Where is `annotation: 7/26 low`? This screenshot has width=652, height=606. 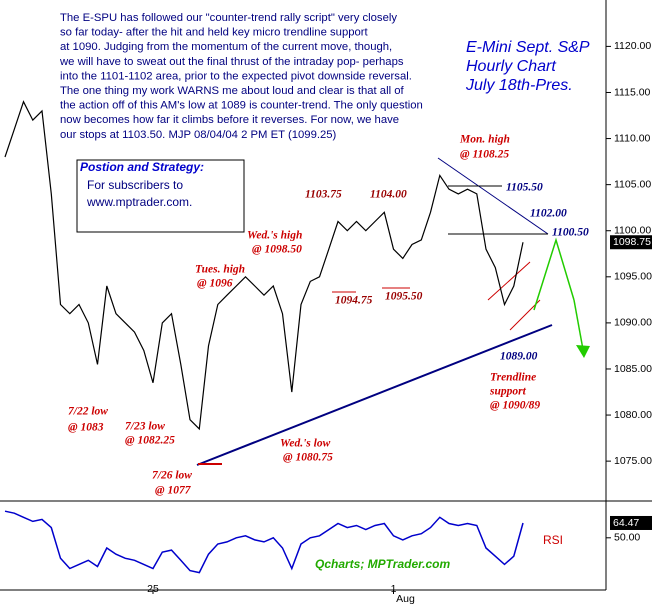
annotation: 7/26 low is located at coordinates (172, 476).